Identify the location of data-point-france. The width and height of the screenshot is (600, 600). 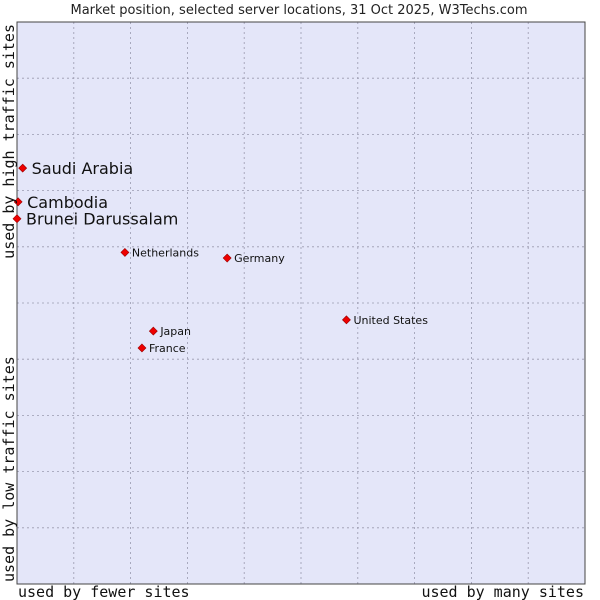
(142, 348).